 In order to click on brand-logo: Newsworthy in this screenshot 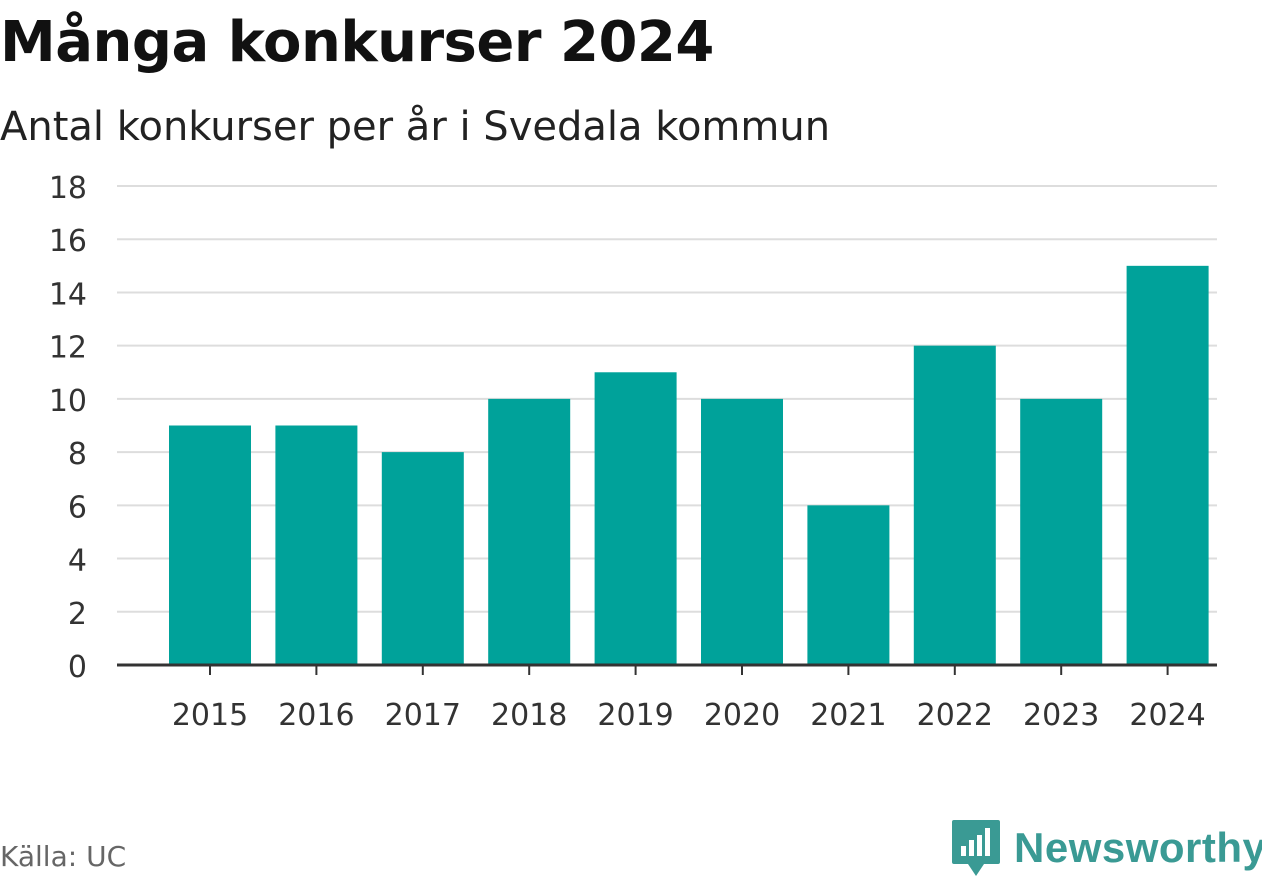, I will do `click(1106, 848)`.